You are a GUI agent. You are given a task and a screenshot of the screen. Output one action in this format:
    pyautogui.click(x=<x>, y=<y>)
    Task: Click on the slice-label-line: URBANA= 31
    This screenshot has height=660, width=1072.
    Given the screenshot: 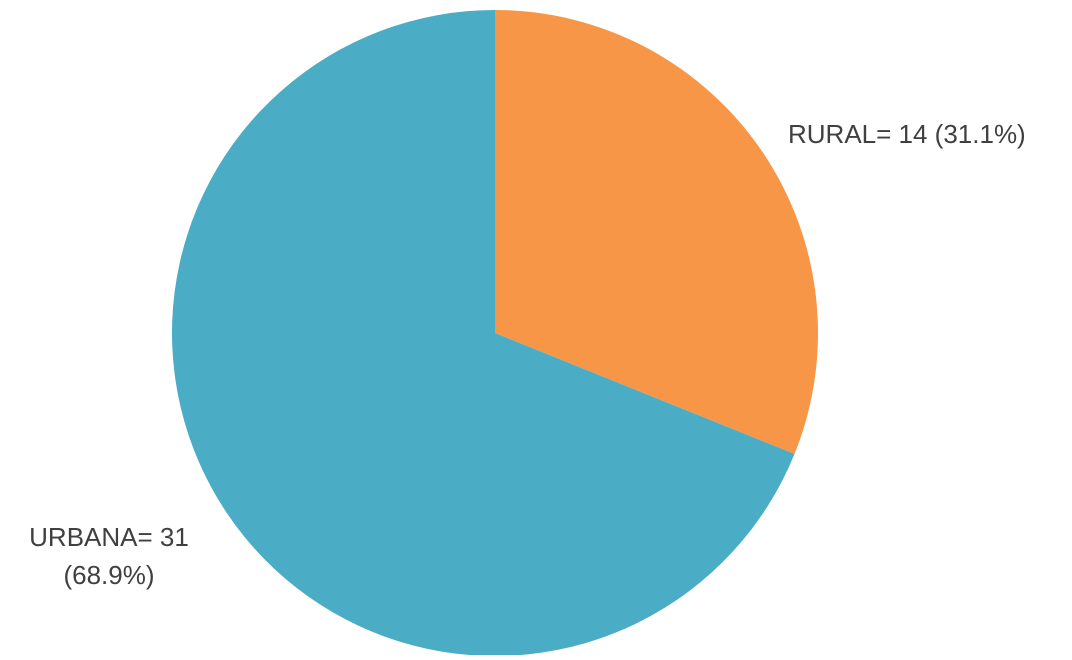 What is the action you would take?
    pyautogui.click(x=109, y=537)
    